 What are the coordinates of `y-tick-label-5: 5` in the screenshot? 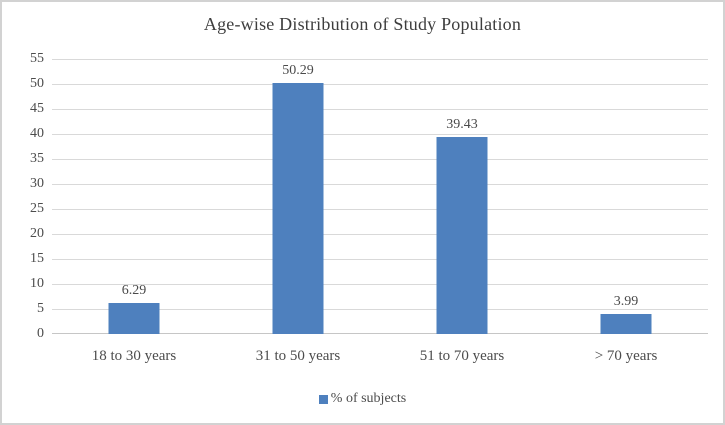 It's located at (40, 308).